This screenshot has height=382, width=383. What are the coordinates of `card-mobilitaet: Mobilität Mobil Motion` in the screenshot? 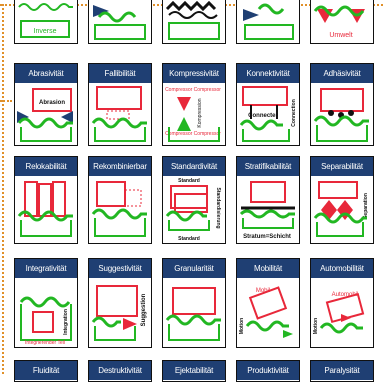 It's located at (268, 303).